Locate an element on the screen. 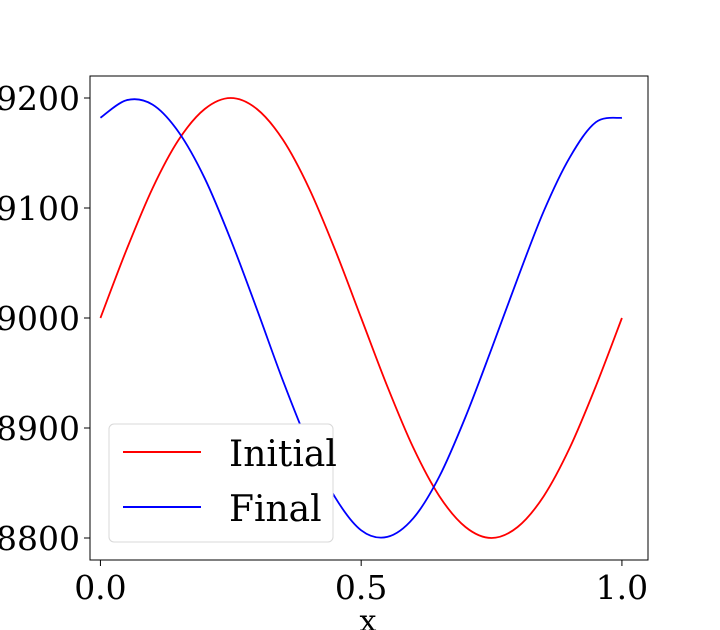 This screenshot has width=720, height=630. x-axis-label: x is located at coordinates (368, 617).